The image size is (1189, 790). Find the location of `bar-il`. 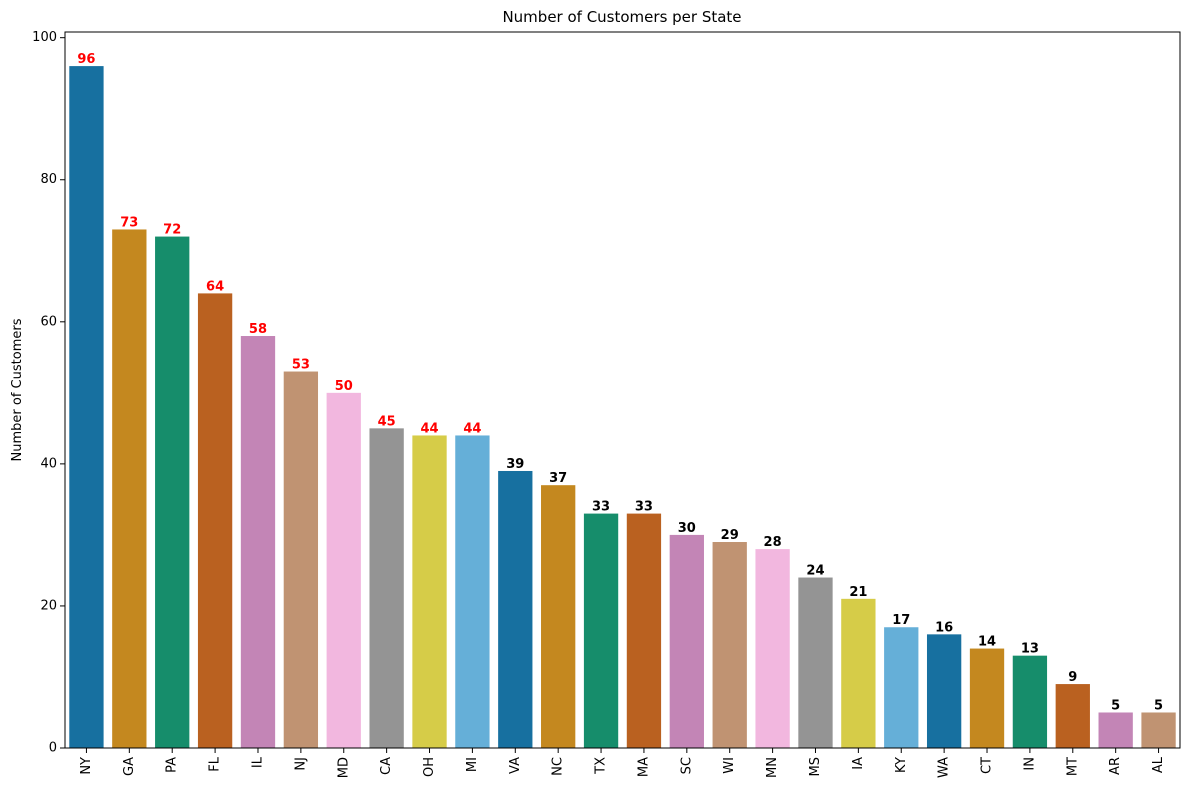

bar-il is located at coordinates (258, 542).